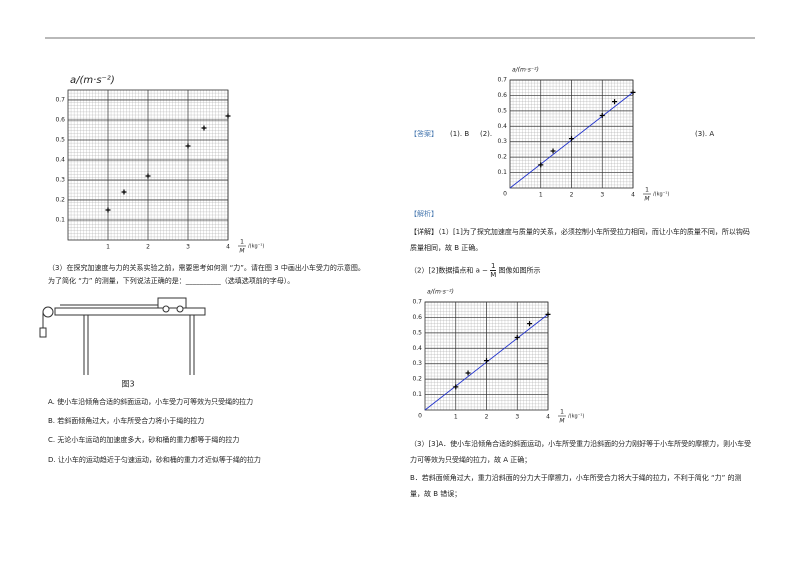 This screenshot has width=800, height=565. What do you see at coordinates (126, 421) in the screenshot?
I see `option: B. 若斜面倾角过大，小车所受合力将小于绳的拉力` at bounding box center [126, 421].